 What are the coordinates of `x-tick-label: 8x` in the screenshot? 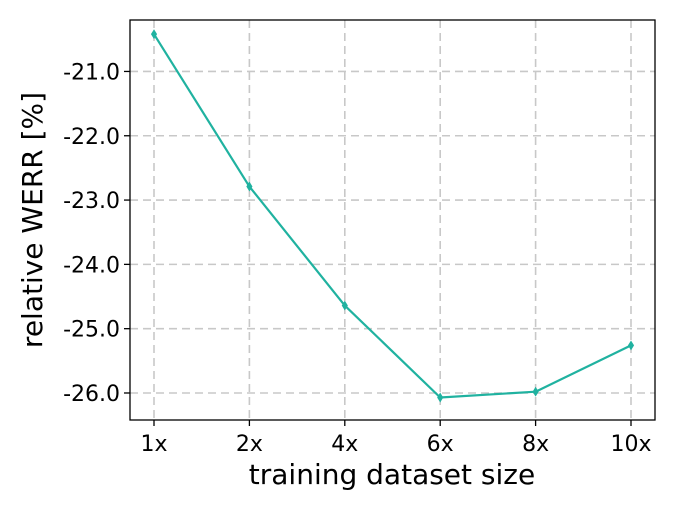 It's located at (535, 444).